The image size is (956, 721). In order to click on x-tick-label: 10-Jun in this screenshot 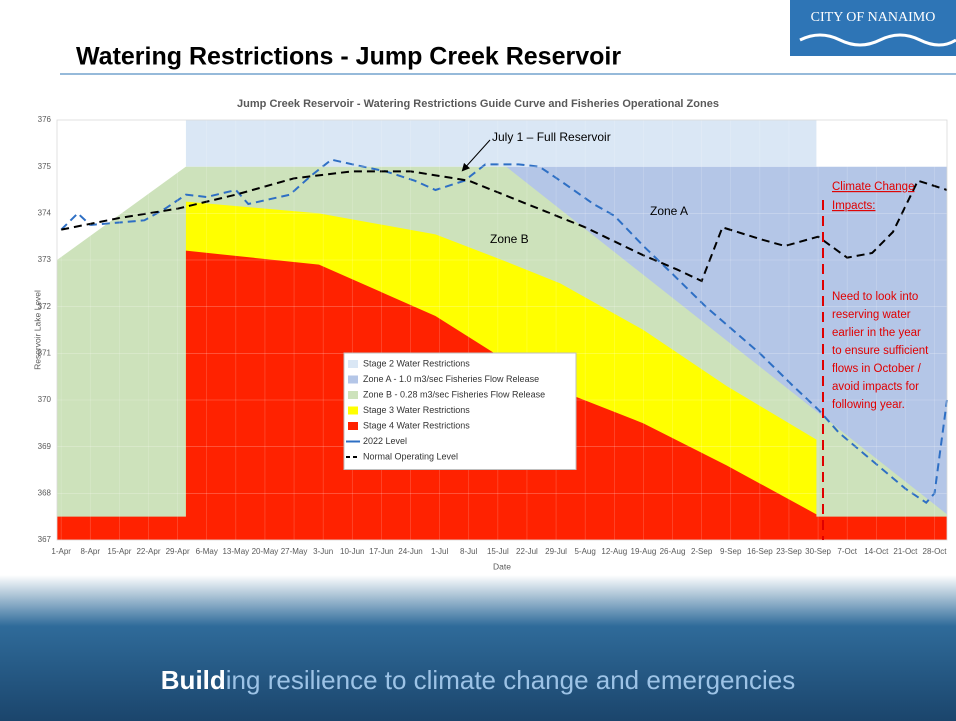, I will do `click(352, 551)`.